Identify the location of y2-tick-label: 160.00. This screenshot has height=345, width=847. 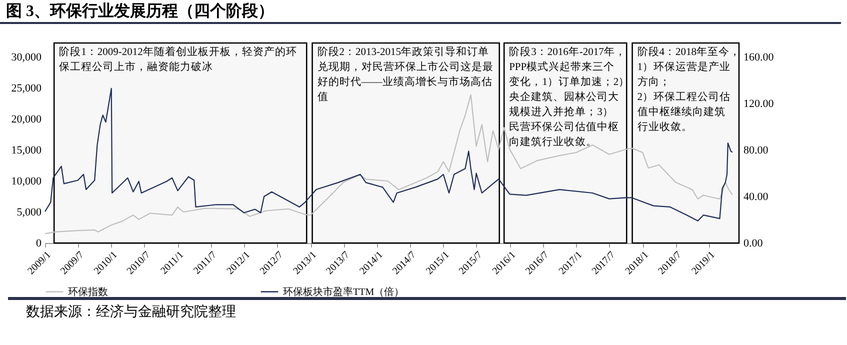
(759, 58).